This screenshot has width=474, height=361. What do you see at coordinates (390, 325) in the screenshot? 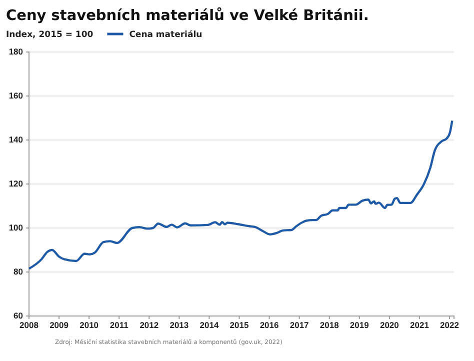
I see `x-tick-label: 2020` at bounding box center [390, 325].